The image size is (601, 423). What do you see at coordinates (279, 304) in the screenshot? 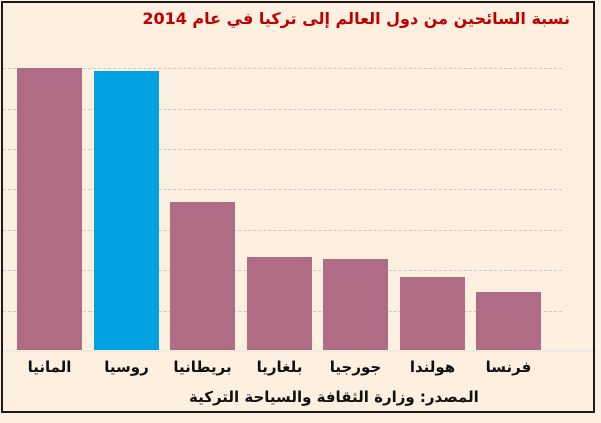
I see `bar-bulgaria` at bounding box center [279, 304].